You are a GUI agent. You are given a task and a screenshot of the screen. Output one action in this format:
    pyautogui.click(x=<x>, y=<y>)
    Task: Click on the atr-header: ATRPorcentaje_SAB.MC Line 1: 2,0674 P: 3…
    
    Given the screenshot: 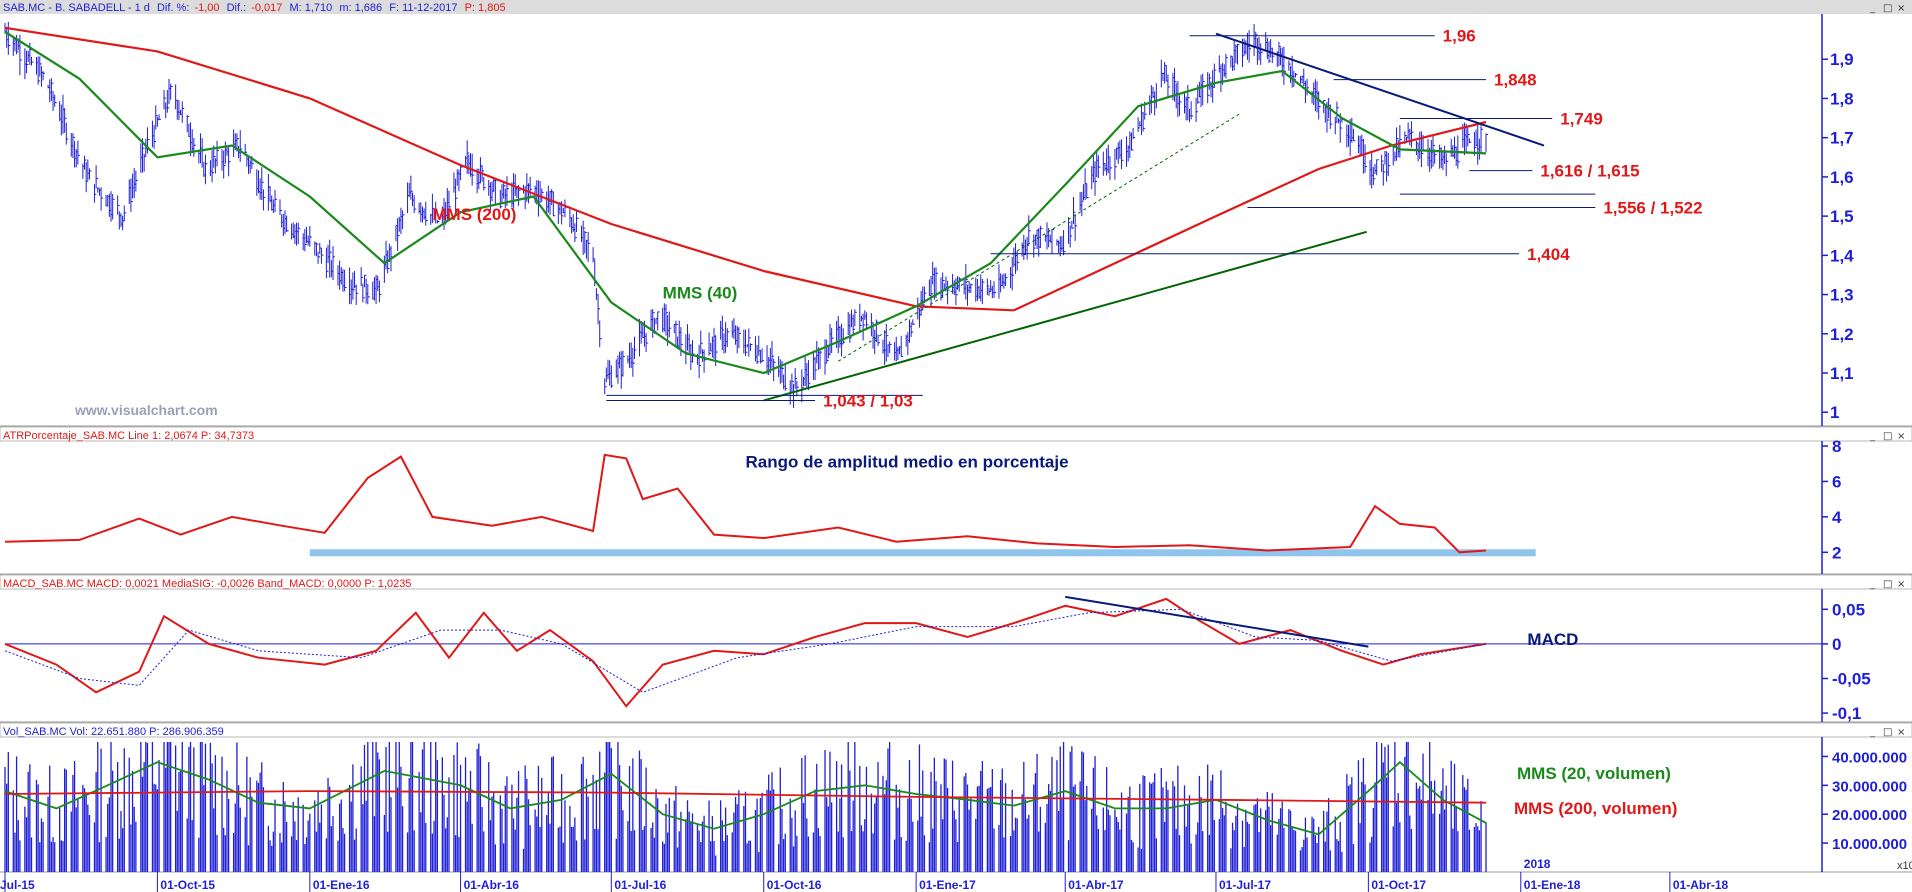 What is the action you would take?
    pyautogui.click(x=128, y=436)
    